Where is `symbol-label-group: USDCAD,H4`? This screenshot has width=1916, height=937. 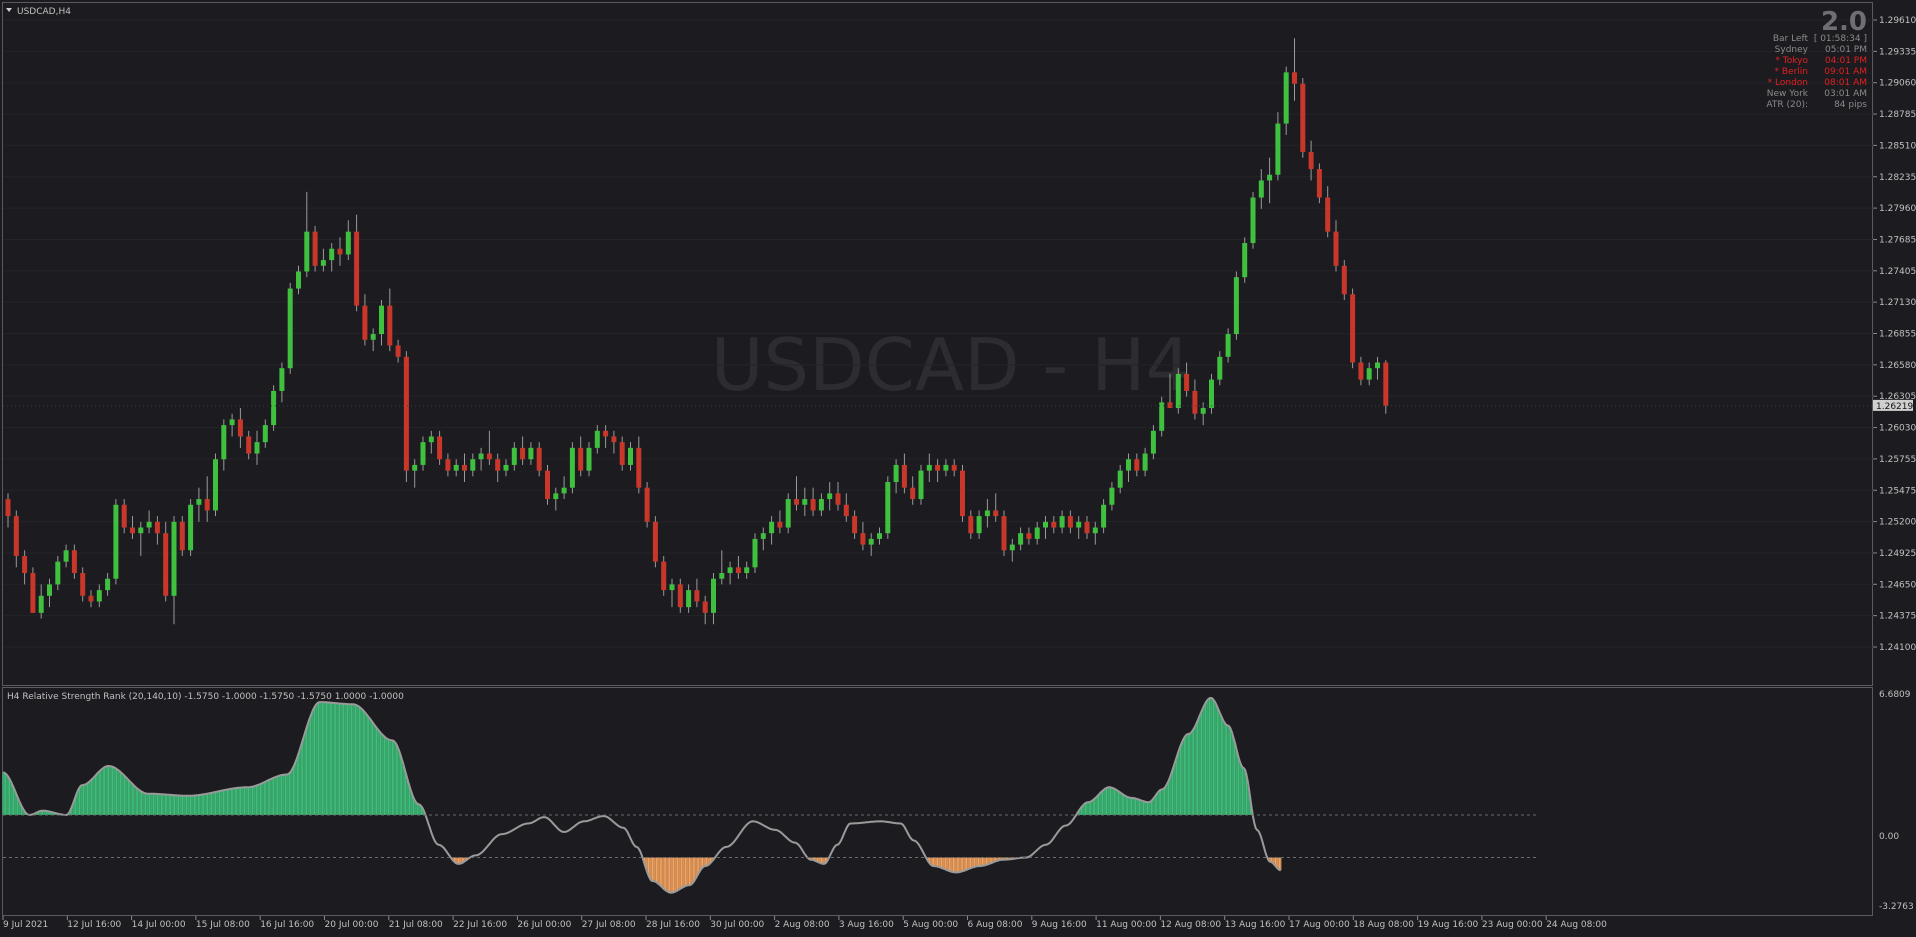
symbol-label-group: USDCAD,H4 is located at coordinates (38, 12).